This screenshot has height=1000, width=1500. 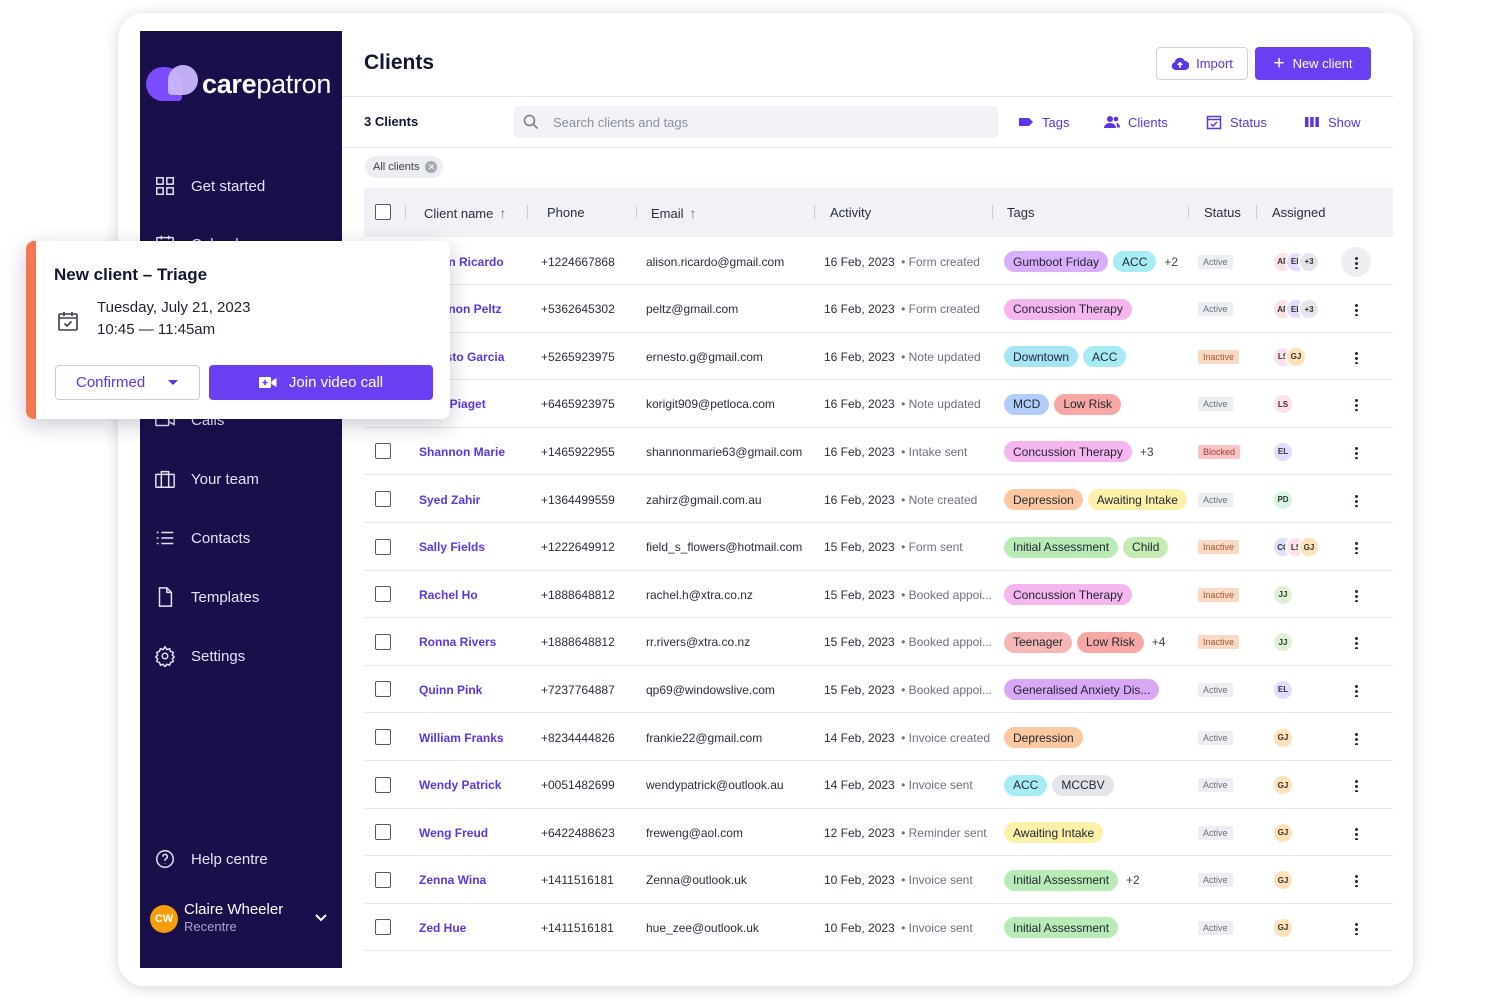 What do you see at coordinates (443, 927) in the screenshot?
I see `client-name-link: Zed Hue` at bounding box center [443, 927].